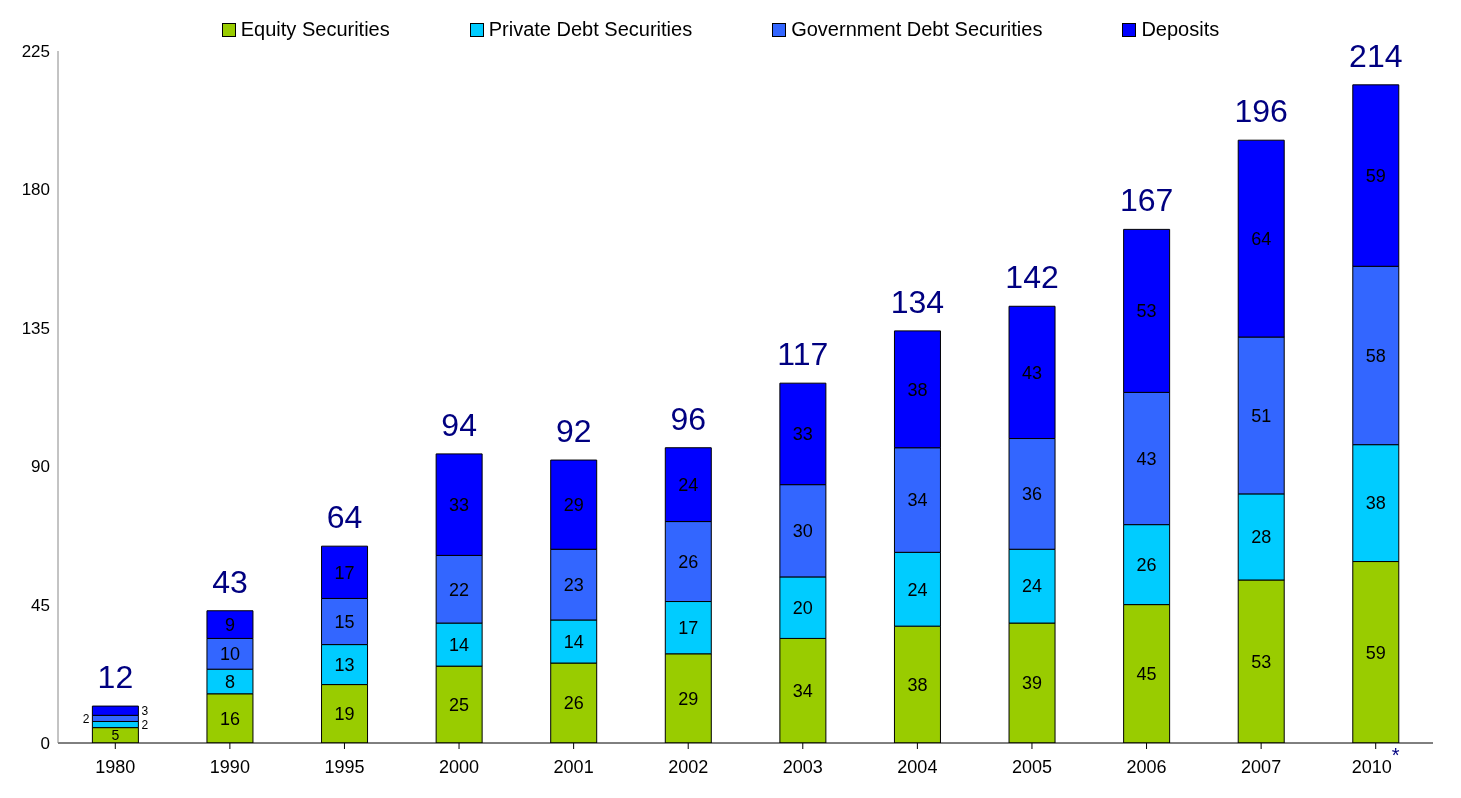 Image resolution: width=1461 pixels, height=798 pixels. I want to click on data-label: 19, so click(344, 714).